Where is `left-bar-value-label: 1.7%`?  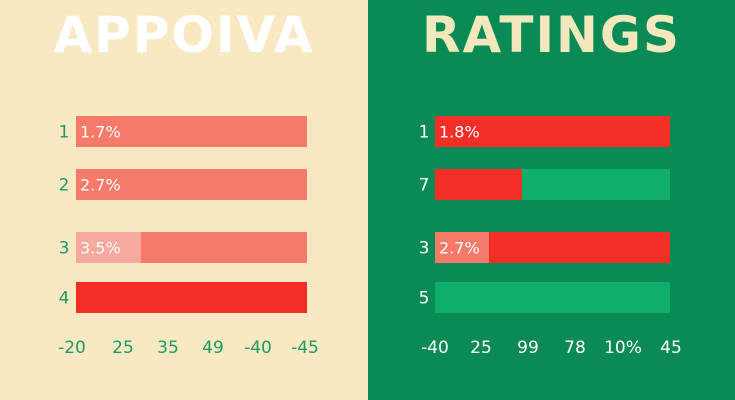 left-bar-value-label: 1.7% is located at coordinates (100, 132).